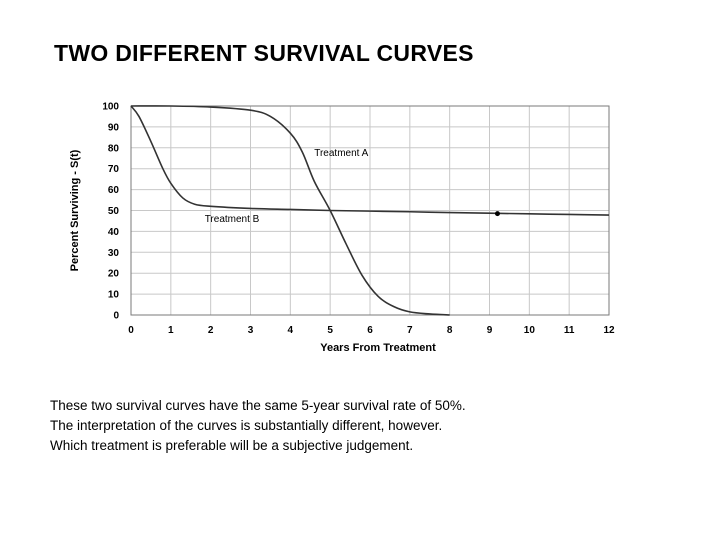 This screenshot has height=540, width=720. Describe the element at coordinates (490, 330) in the screenshot. I see `x-tick-label: 9` at that location.